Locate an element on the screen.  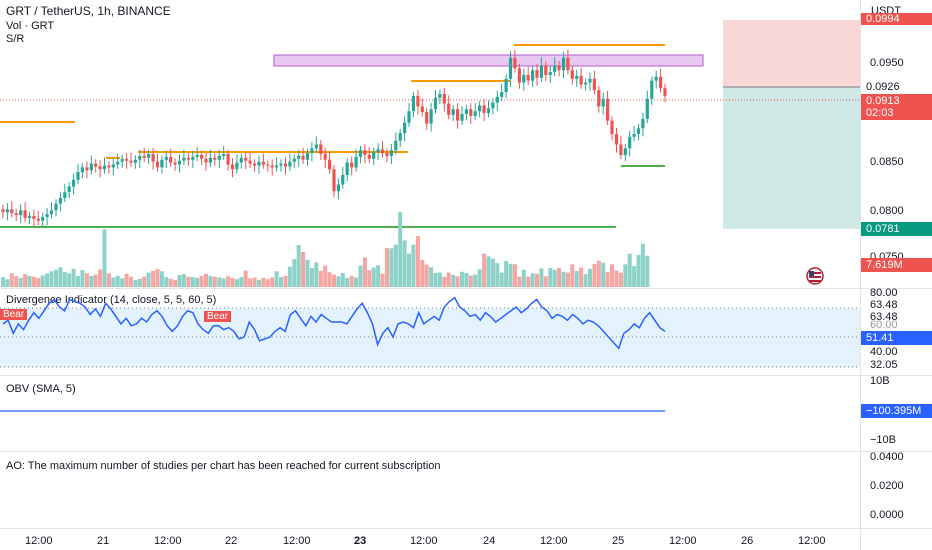
divergence-pane is located at coordinates (430, 332).